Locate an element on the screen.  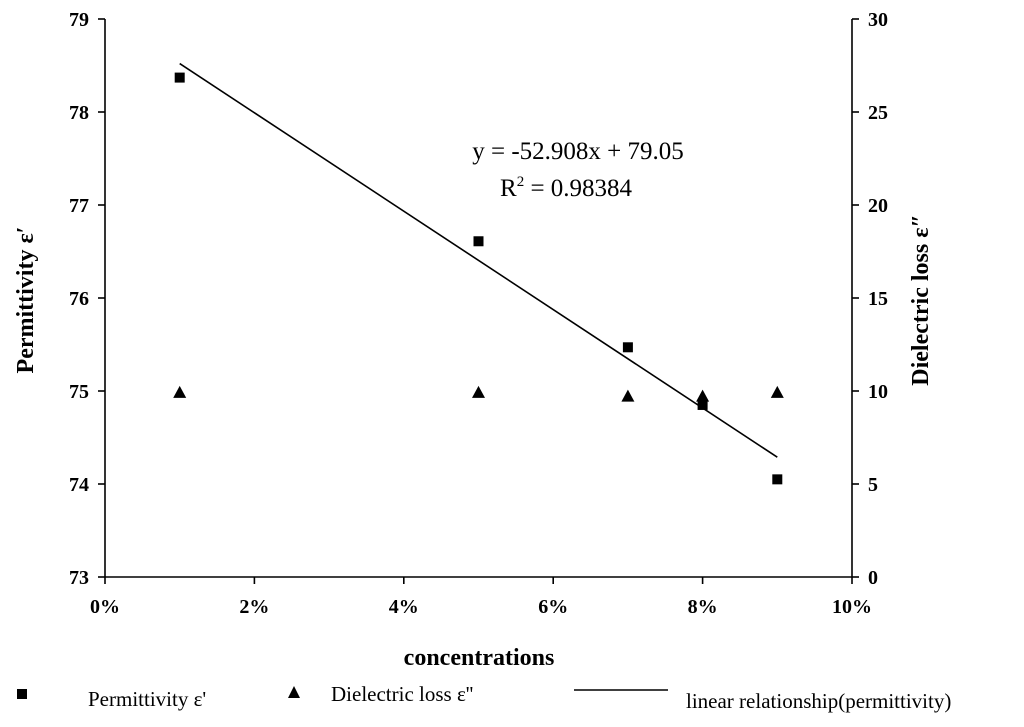
legend-triangle-marker is located at coordinates (294, 692).